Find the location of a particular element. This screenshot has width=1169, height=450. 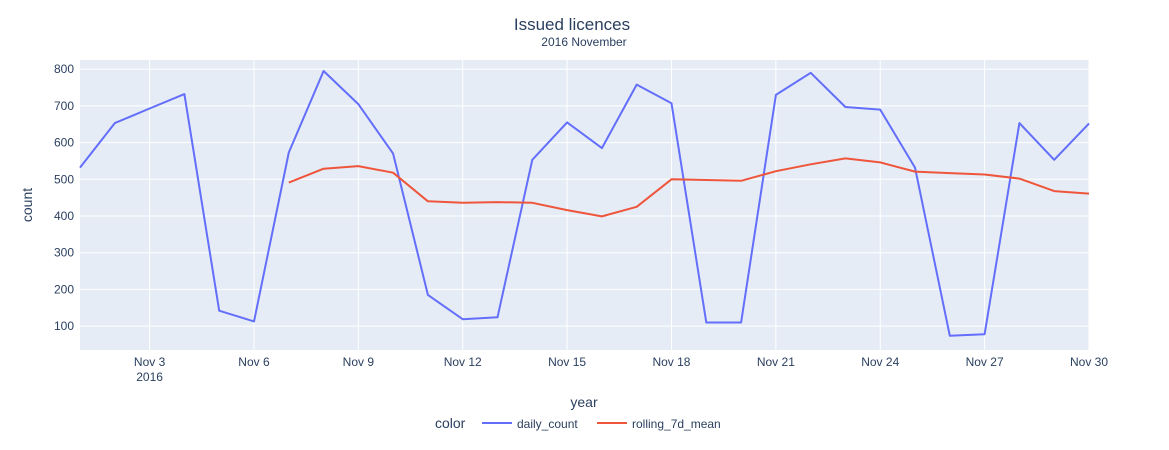

y-tick-label: 300 is located at coordinates (64, 253).